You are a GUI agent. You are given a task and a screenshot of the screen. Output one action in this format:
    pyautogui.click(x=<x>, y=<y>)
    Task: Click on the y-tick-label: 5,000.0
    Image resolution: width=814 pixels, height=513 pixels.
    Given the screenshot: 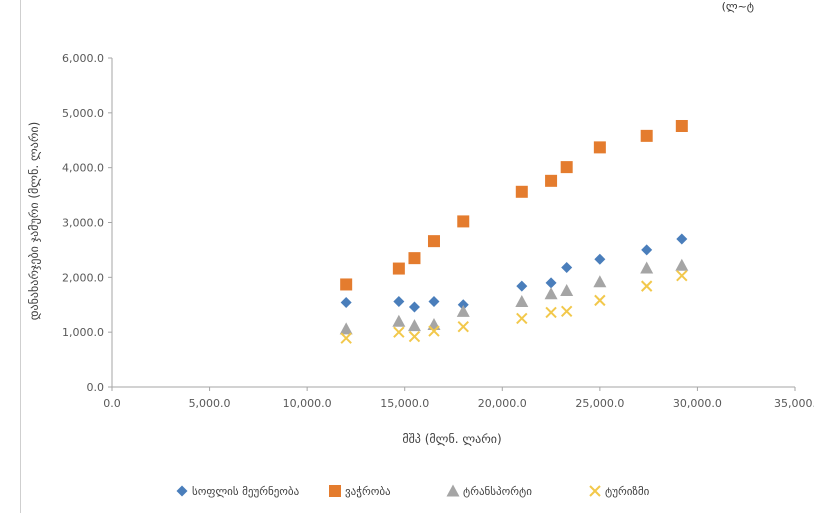 What is the action you would take?
    pyautogui.click(x=83, y=113)
    